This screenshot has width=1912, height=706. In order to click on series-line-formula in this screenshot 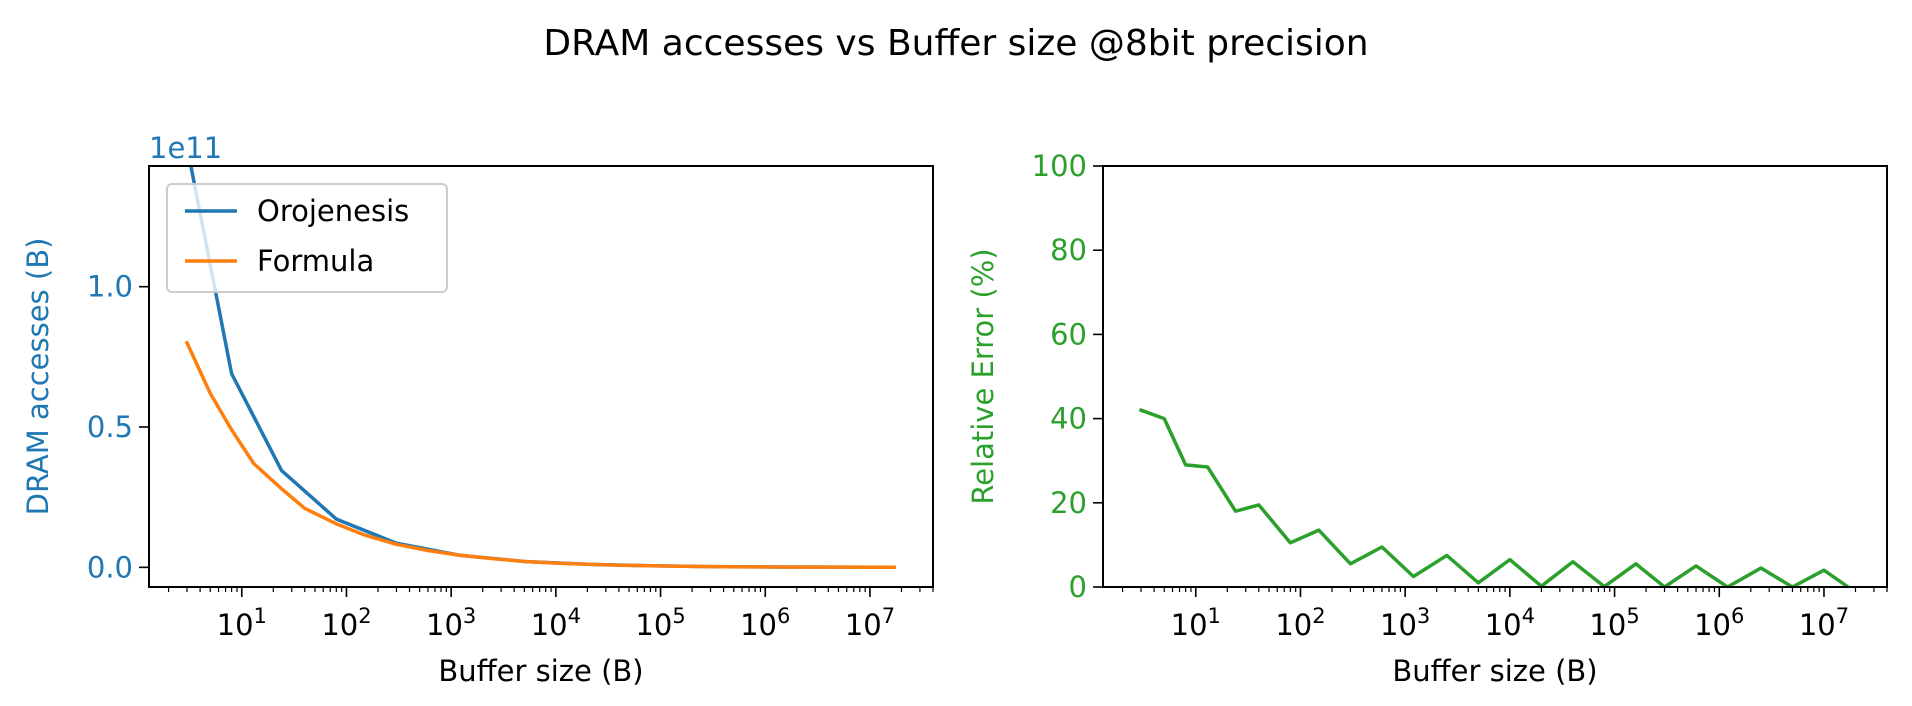, I will do `click(540, 454)`.